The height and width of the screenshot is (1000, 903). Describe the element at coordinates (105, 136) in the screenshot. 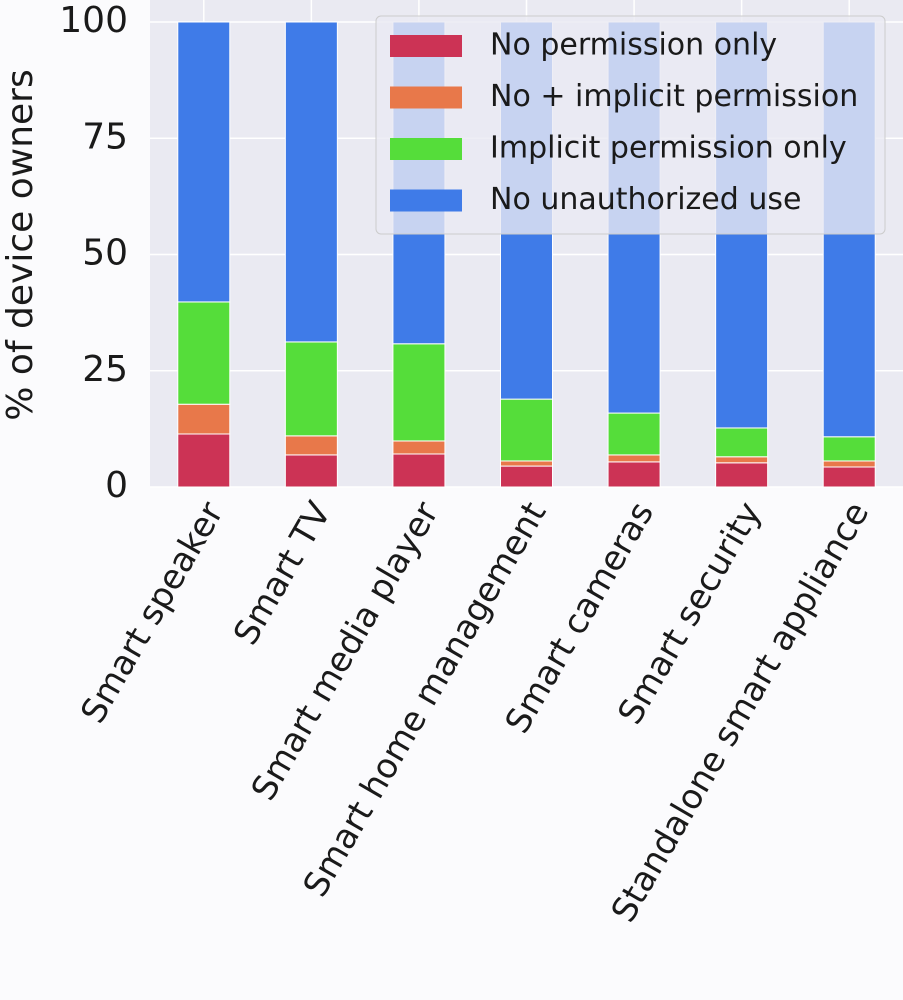

I see `y-tick-label: 75` at that location.